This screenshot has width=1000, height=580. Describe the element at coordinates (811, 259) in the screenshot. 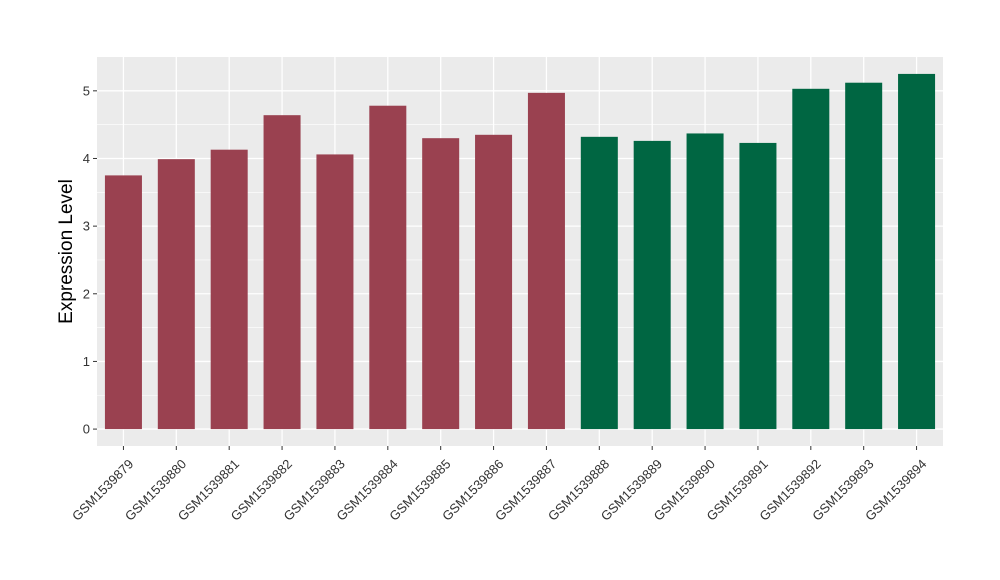

I see `bar-GSM1539892` at that location.